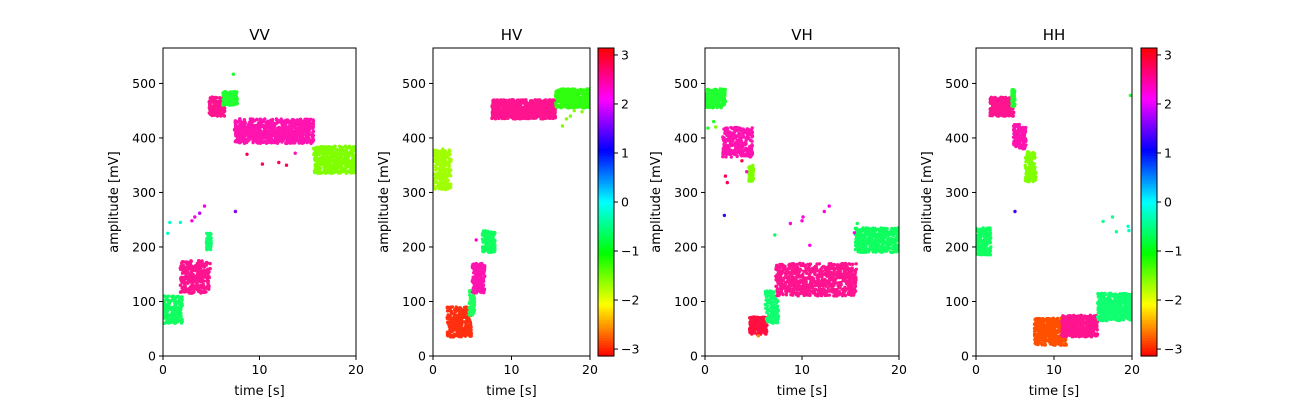  I want to click on y-tick-label: 200, so click(144, 246).